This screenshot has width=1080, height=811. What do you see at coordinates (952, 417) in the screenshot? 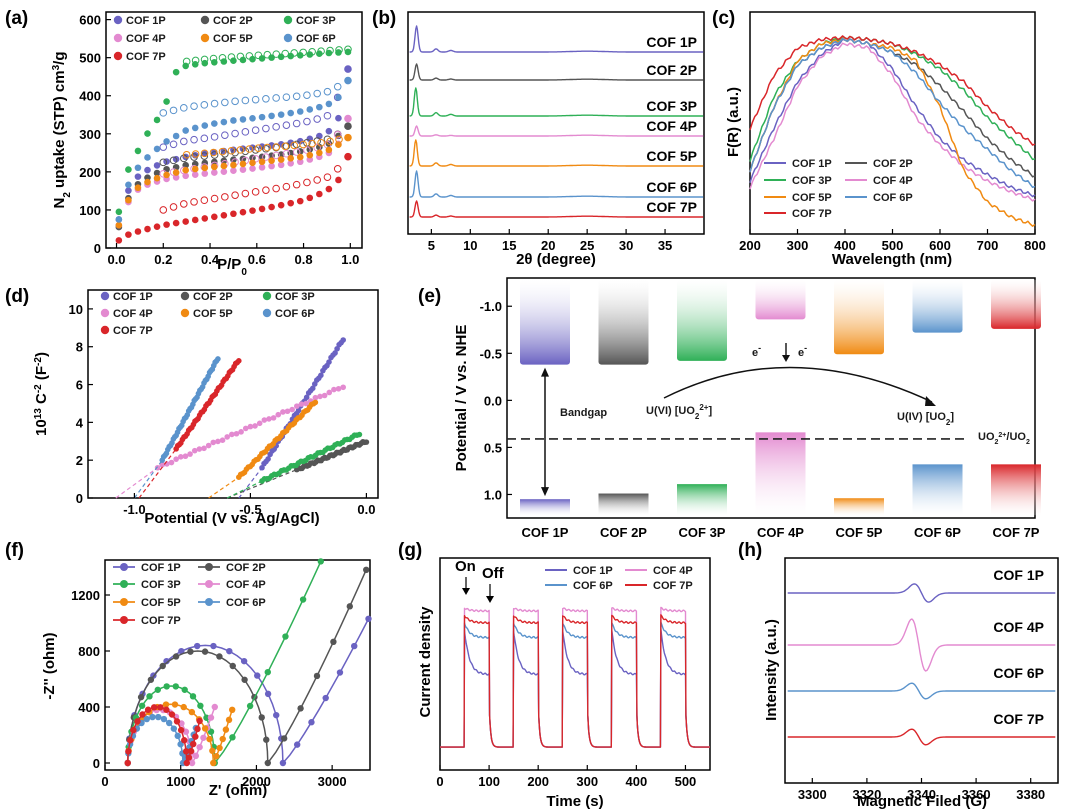
I see `uiv-text: ]` at bounding box center [952, 417].